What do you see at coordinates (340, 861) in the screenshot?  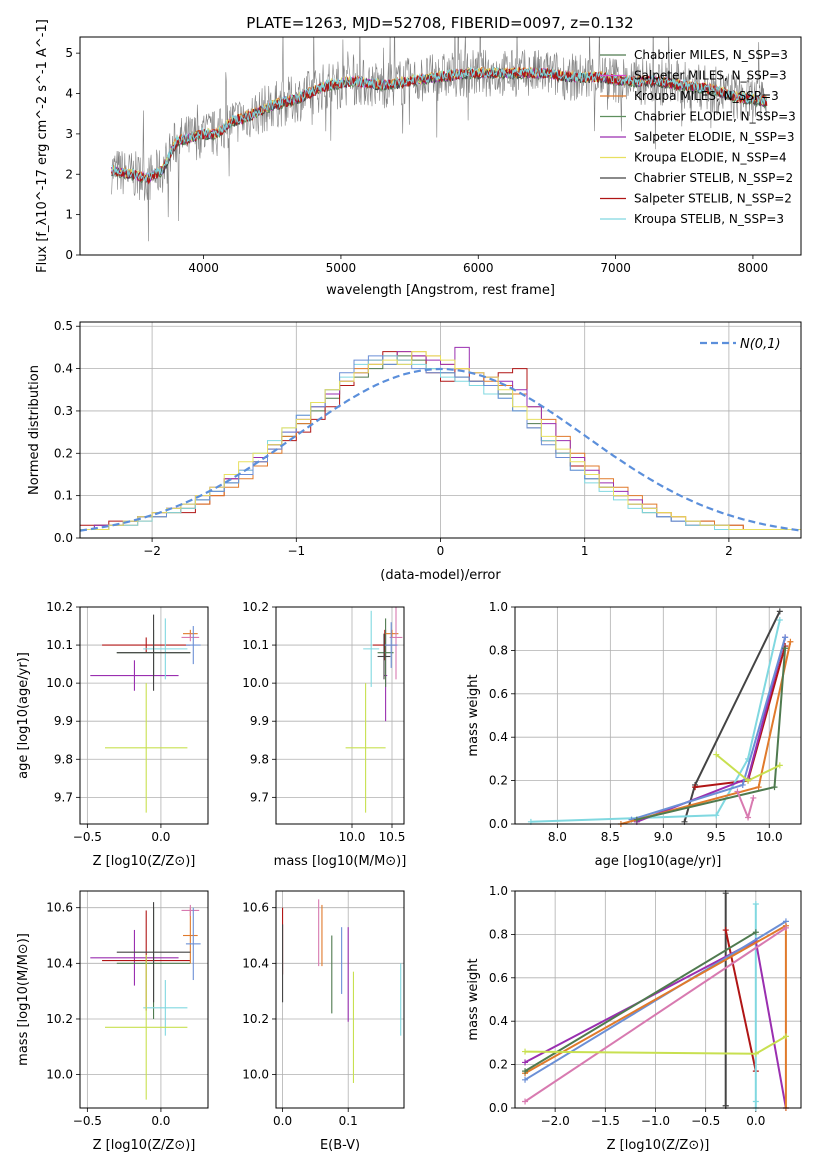 I see `x-axis-label: mass [log10(M/M⊙)]` at bounding box center [340, 861].